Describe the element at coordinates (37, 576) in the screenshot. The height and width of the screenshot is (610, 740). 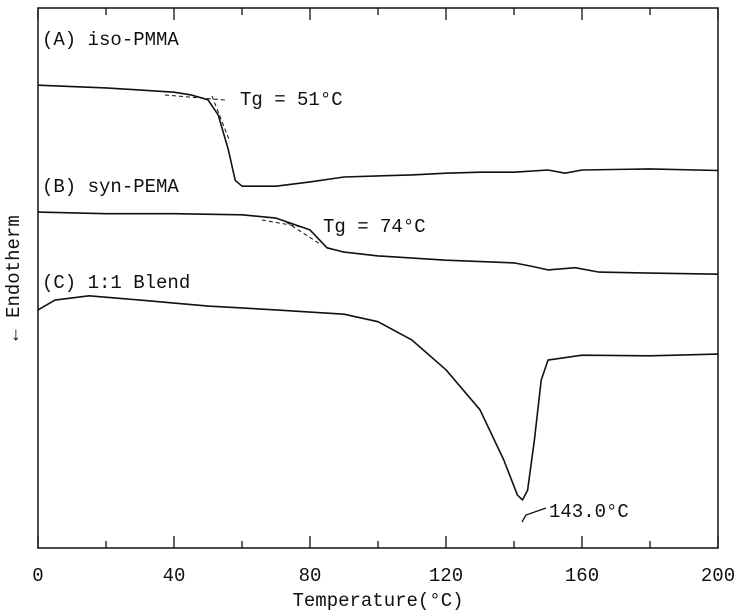
I see `x-tick-label: 0` at that location.